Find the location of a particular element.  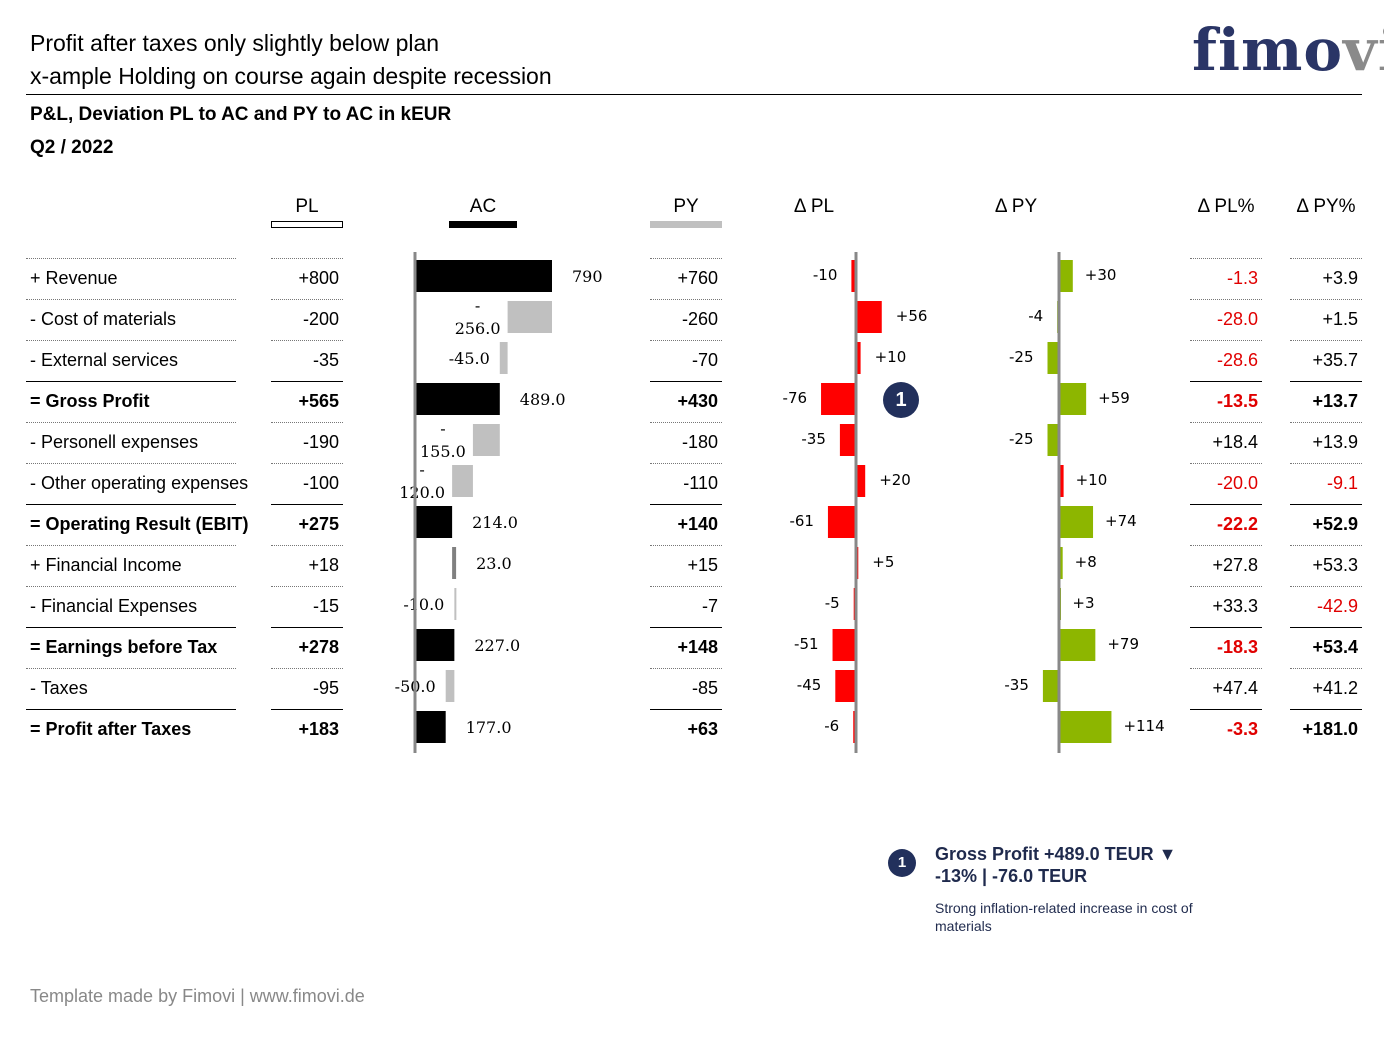

delta-pl-pct-value: -28.6 is located at coordinates (1237, 360).